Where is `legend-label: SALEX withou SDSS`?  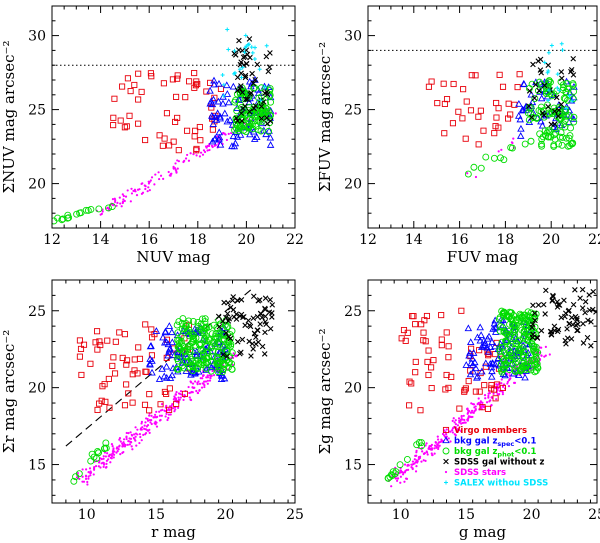
legend-label: SALEX withou SDSS is located at coordinates (501, 484).